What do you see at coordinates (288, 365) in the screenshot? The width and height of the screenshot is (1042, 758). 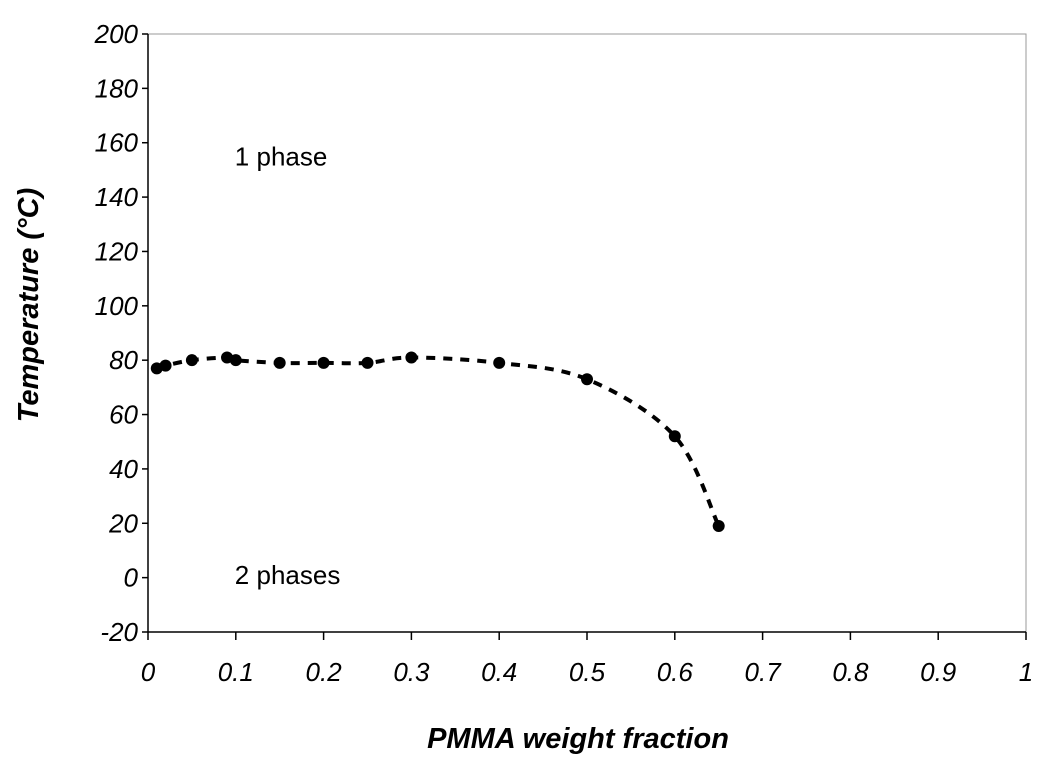 I see `annotation-layer: 1 phase 2 phases` at bounding box center [288, 365].